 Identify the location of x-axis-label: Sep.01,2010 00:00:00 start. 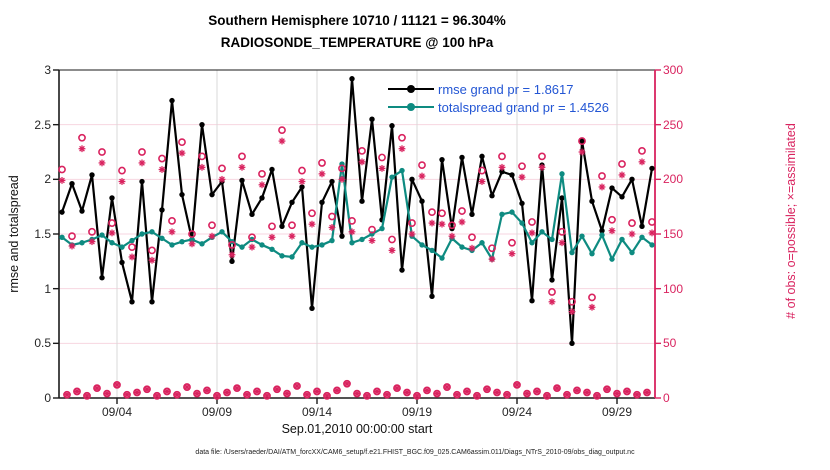
(357, 429).